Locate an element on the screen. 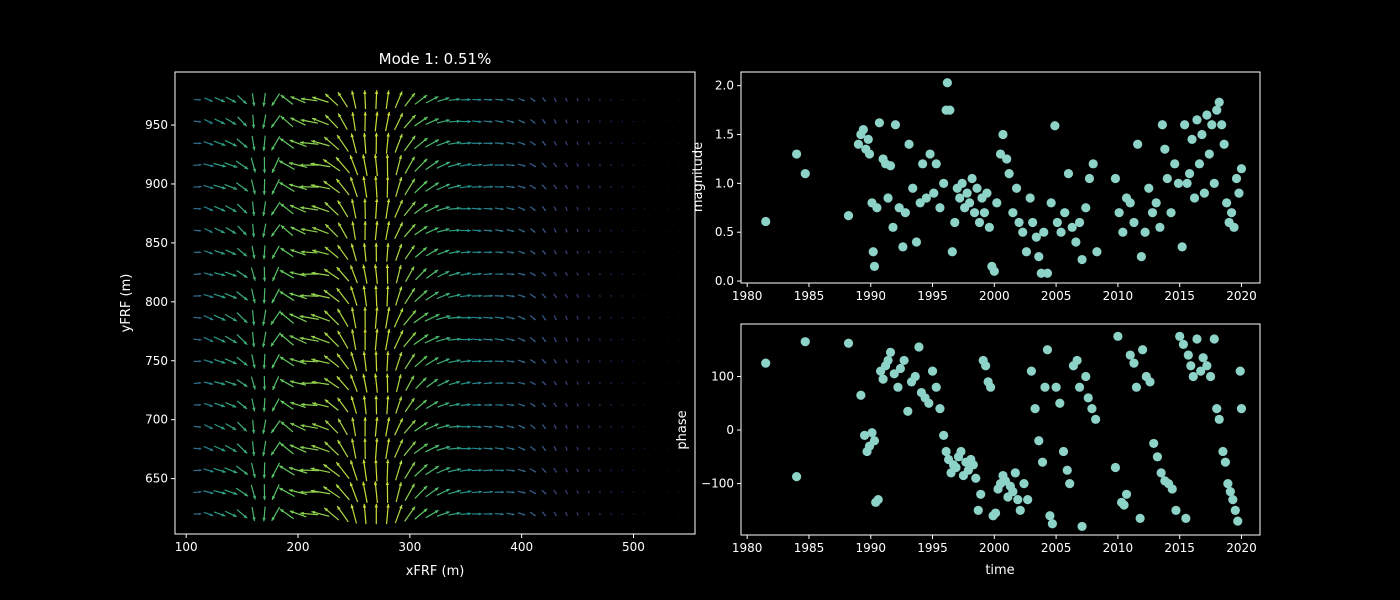  magnitude-x-tick-label: 2005 is located at coordinates (1056, 296).